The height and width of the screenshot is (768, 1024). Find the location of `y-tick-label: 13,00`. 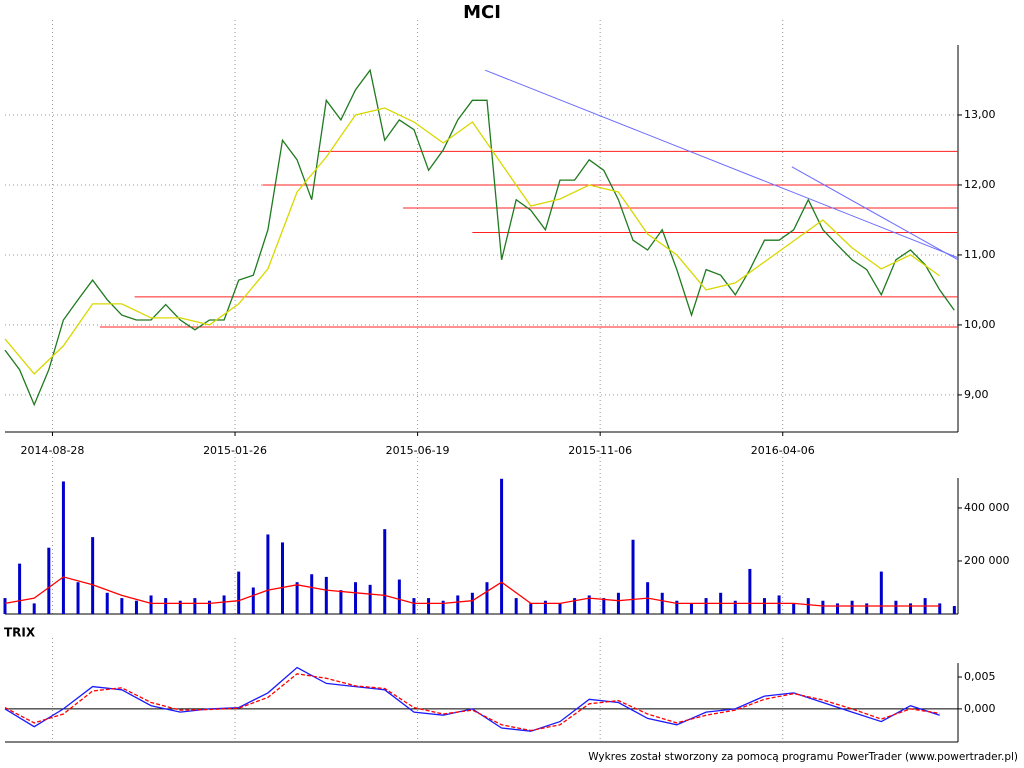

y-tick-label: 13,00 is located at coordinates (980, 114).